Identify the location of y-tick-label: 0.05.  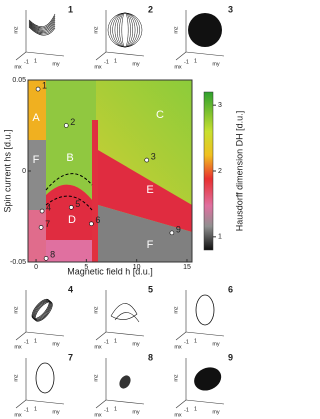
(19, 80).